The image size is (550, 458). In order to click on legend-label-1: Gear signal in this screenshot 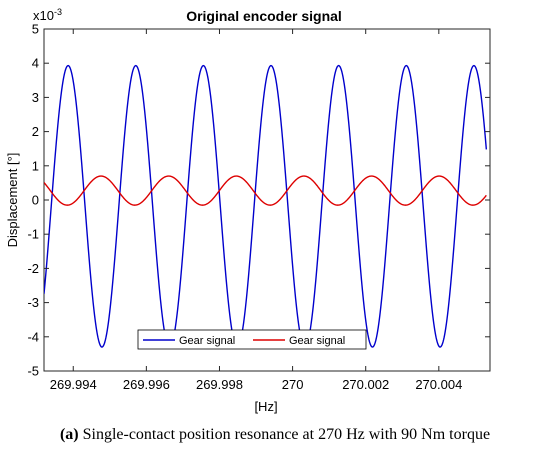, I will do `click(207, 341)`.